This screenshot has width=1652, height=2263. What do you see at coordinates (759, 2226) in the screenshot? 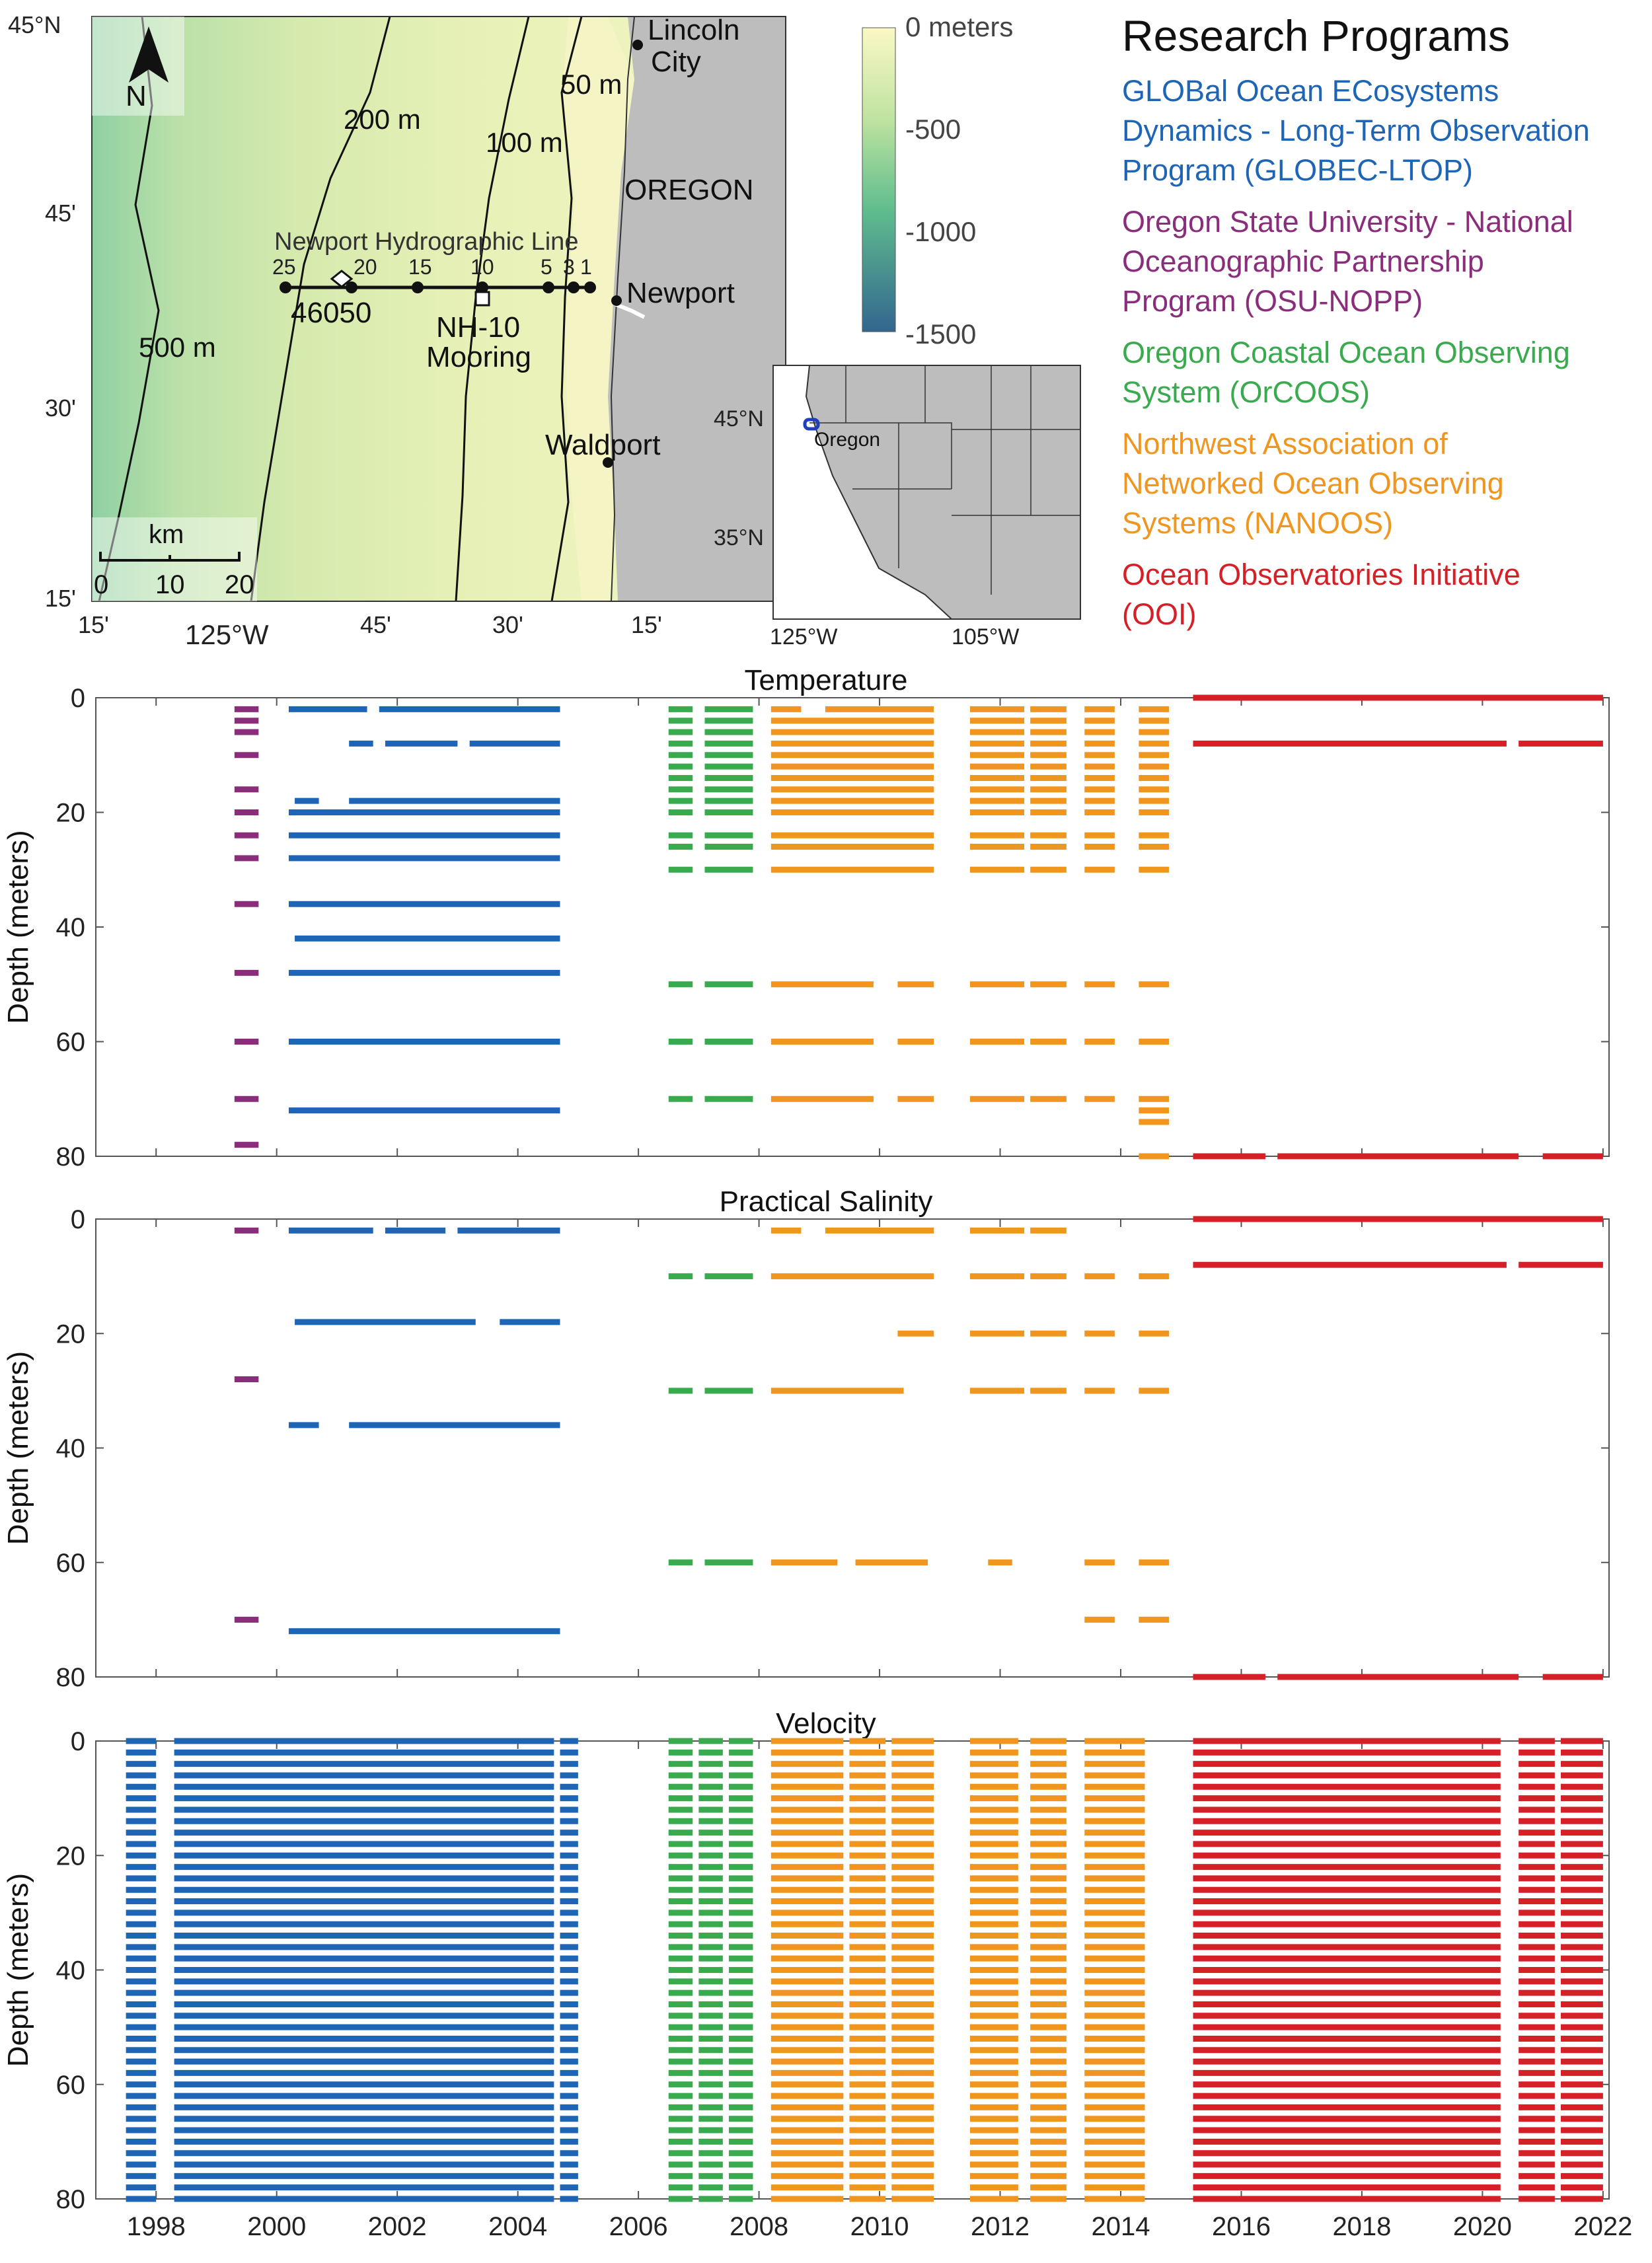
I see `x-tick-label: 2008` at bounding box center [759, 2226].